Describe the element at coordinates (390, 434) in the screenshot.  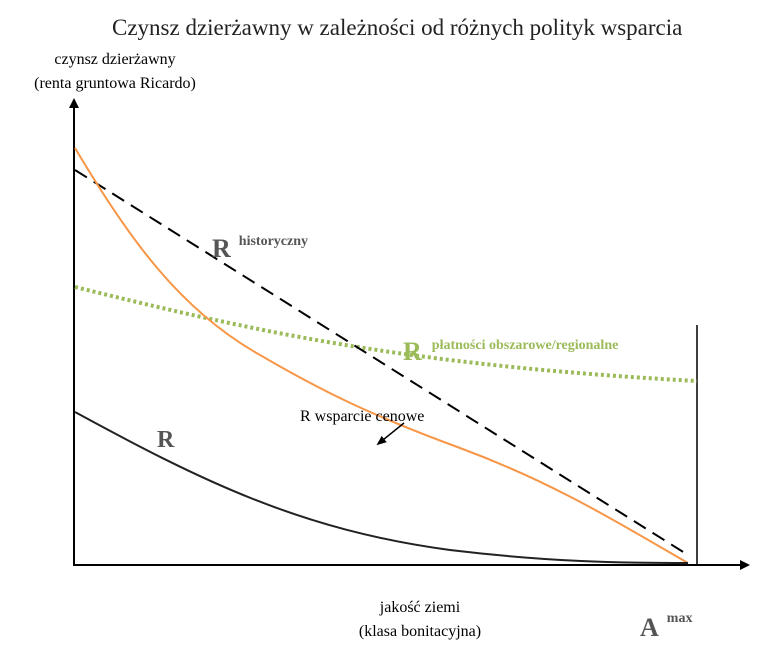
I see `label-arrow` at that location.